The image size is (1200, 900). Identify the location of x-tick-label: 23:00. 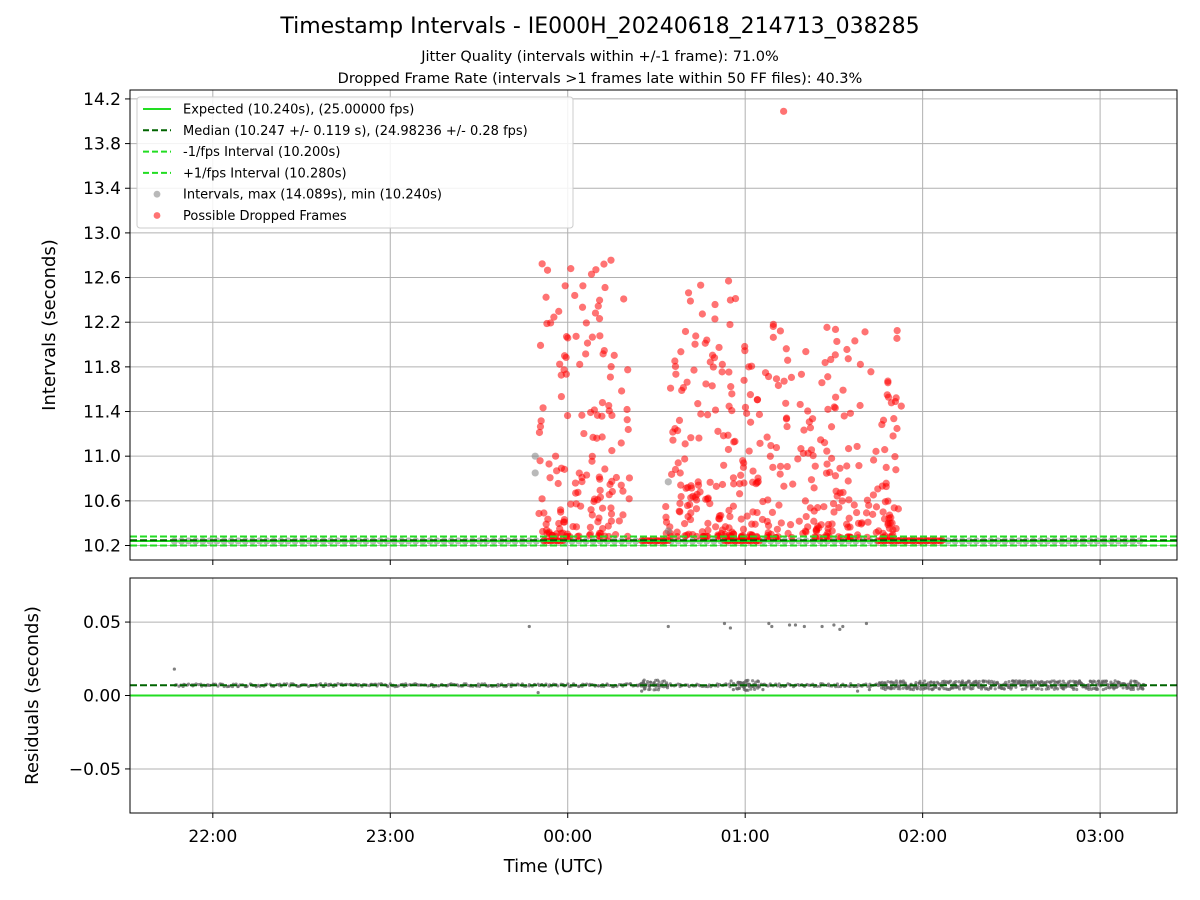
(390, 837).